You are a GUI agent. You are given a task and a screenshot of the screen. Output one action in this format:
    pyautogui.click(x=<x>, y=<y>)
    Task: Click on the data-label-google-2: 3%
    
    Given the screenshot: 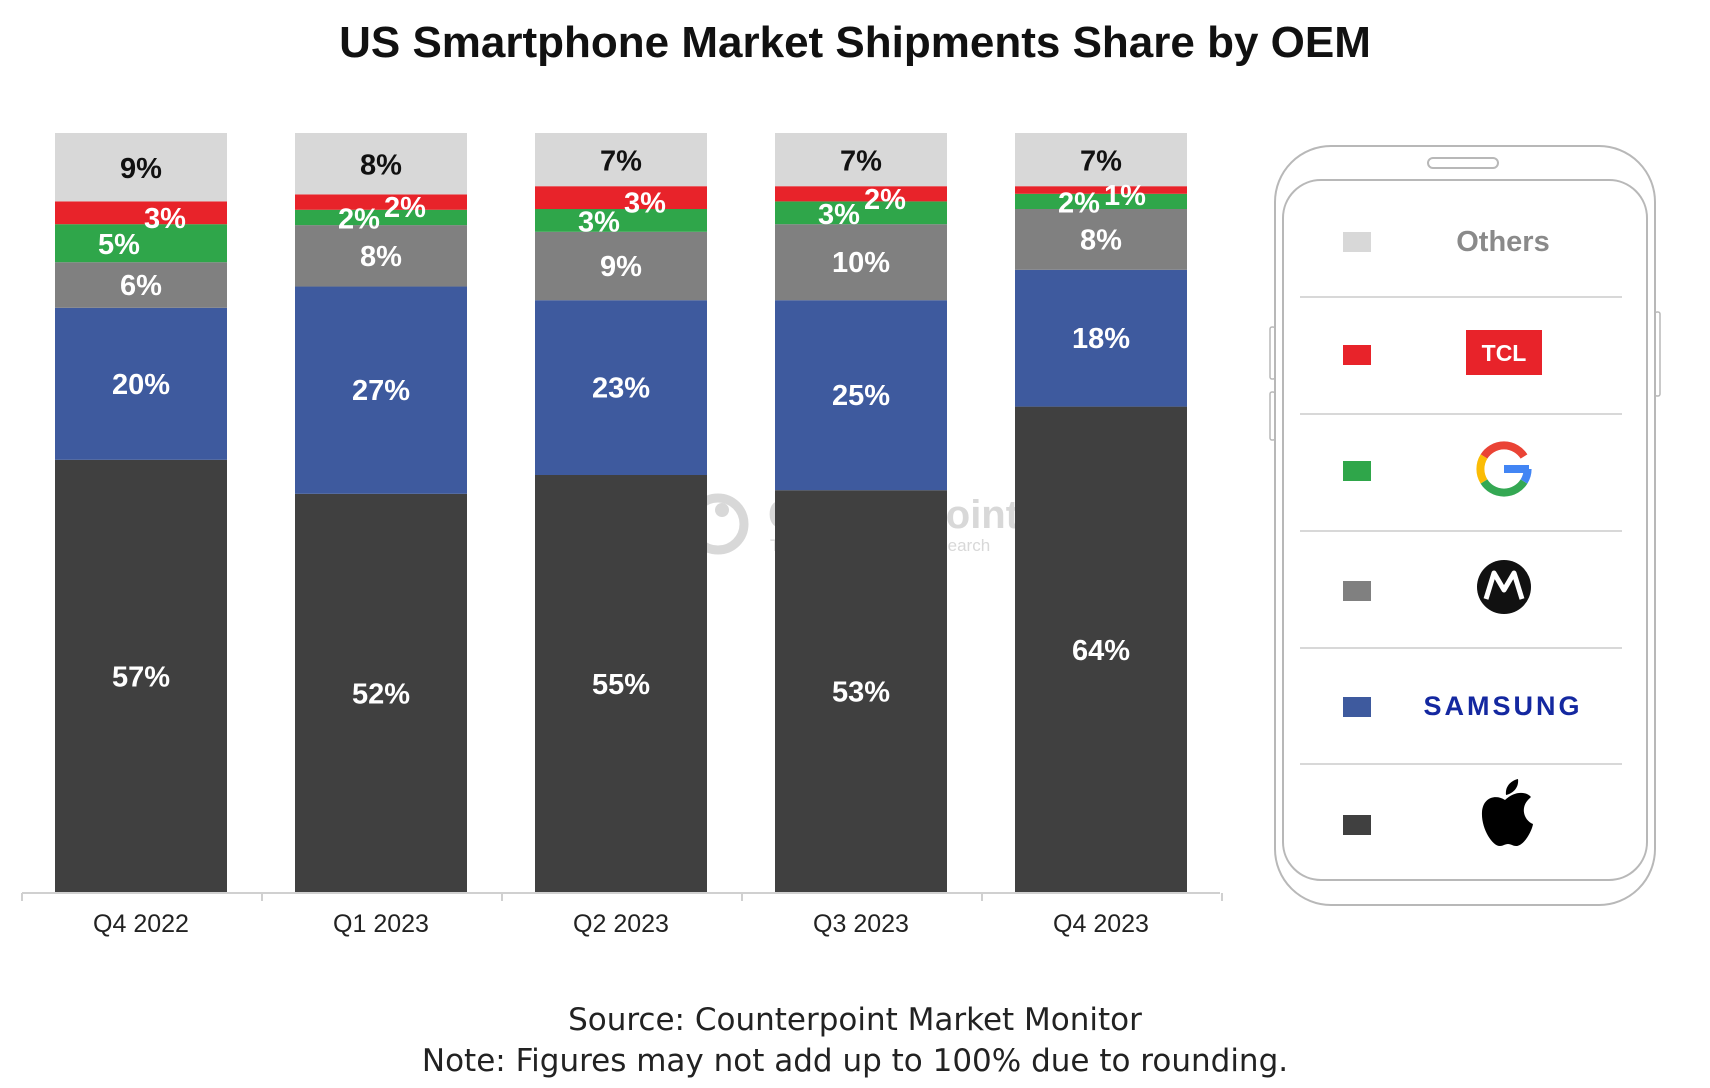 What is the action you would take?
    pyautogui.click(x=599, y=222)
    